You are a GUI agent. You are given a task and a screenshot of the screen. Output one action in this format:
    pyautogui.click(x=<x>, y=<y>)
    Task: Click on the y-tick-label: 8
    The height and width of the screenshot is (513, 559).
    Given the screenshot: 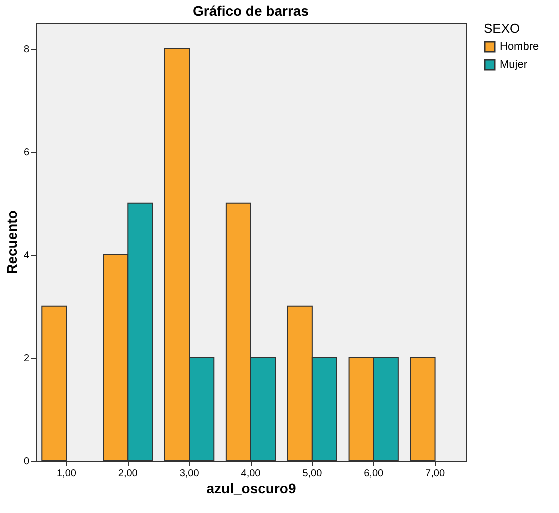 What is the action you would take?
    pyautogui.click(x=27, y=50)
    